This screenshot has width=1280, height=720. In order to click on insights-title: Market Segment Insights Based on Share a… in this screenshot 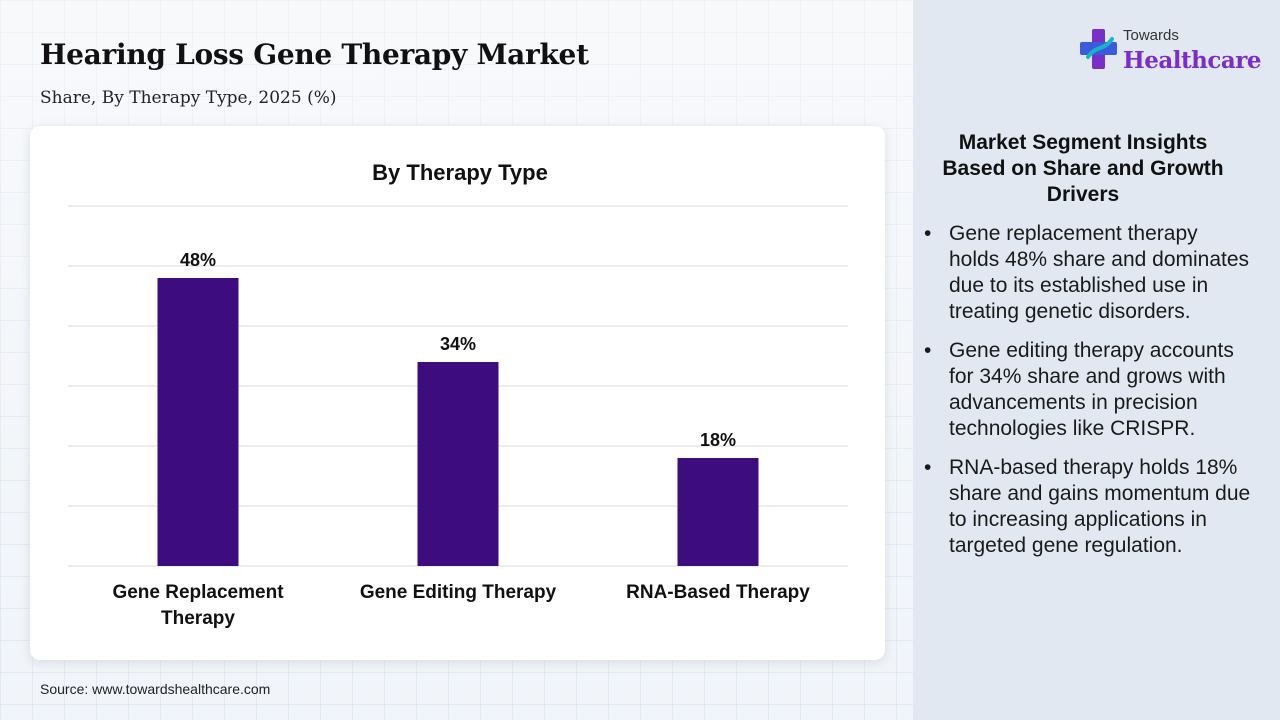, I will do `click(1083, 168)`.